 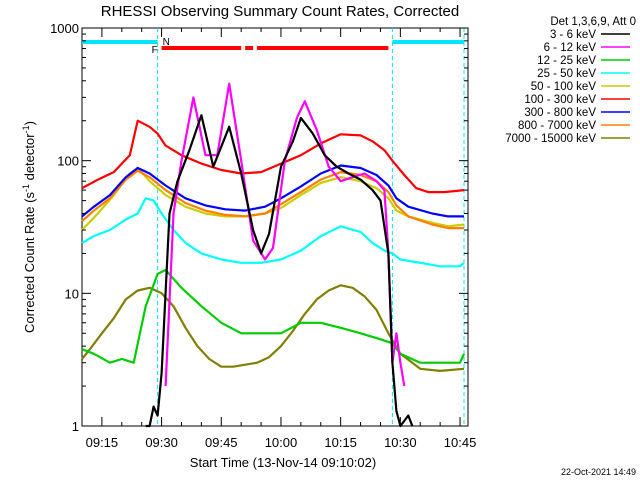 I want to click on legend-entry-label: 3 - 6 keV, so click(x=573, y=35).